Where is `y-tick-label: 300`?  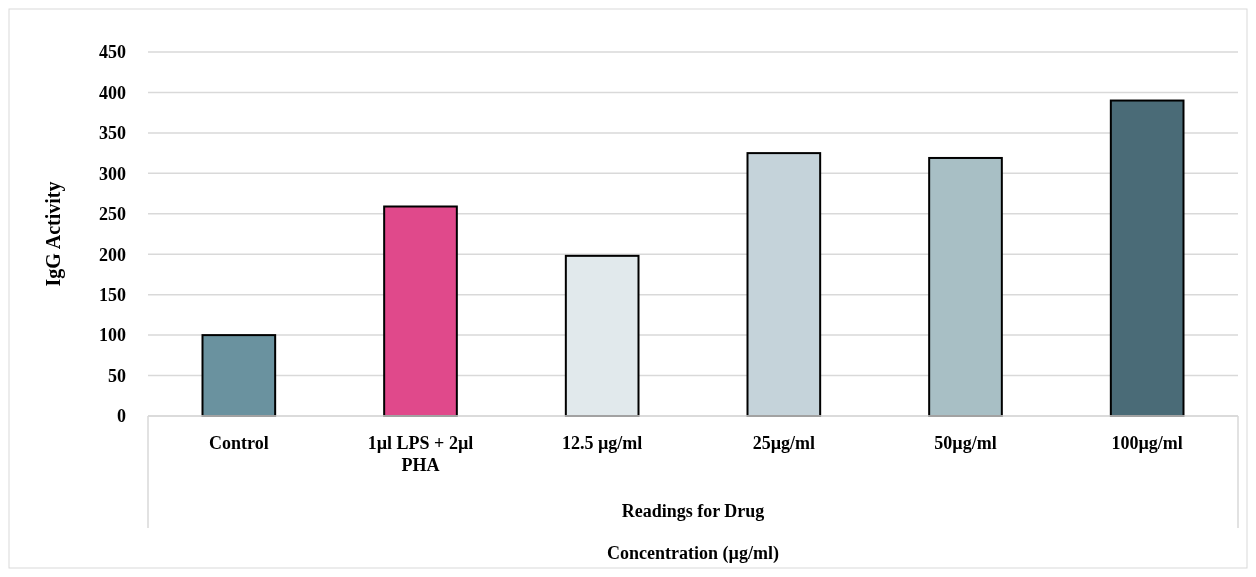 y-tick-label: 300 is located at coordinates (112, 173).